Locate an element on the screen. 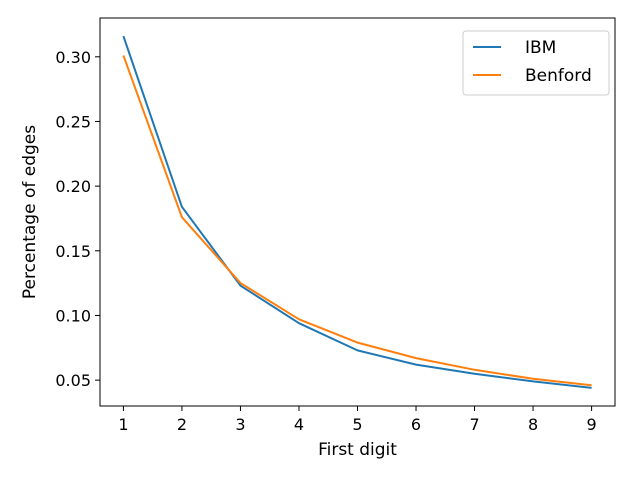 The height and width of the screenshot is (480, 640). x-tick-label: 2 is located at coordinates (182, 424).